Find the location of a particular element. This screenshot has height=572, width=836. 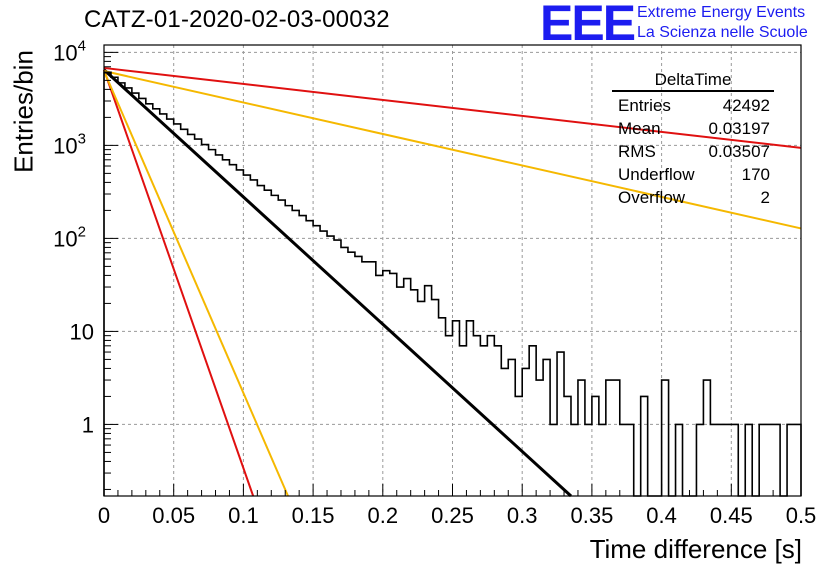

stats-row-overflow: Overflow 2 is located at coordinates (696, 197).